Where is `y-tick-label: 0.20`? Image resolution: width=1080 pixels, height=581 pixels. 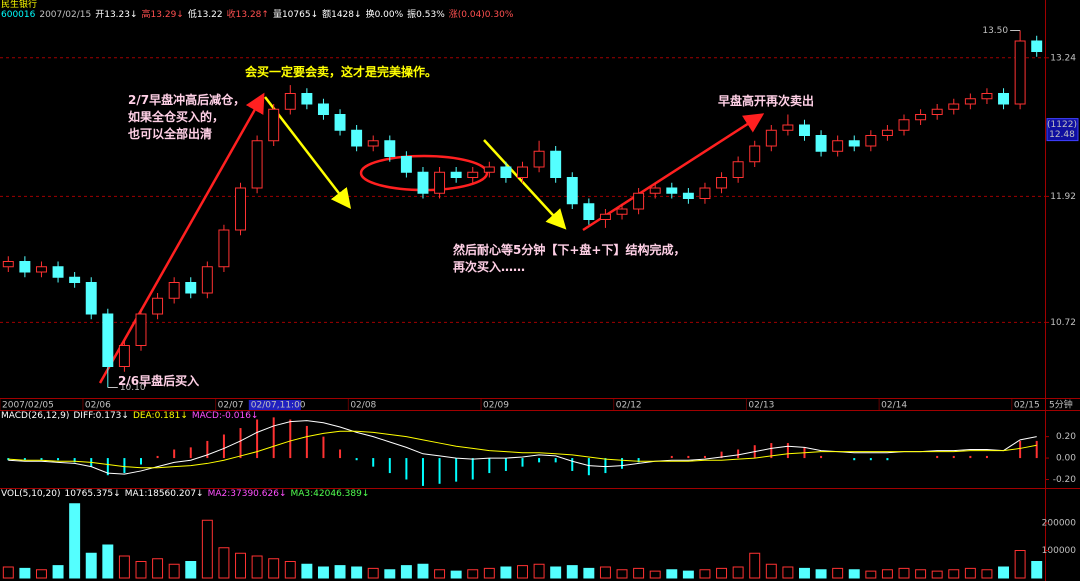
y-tick-label: 0.20 is located at coordinates (1066, 437).